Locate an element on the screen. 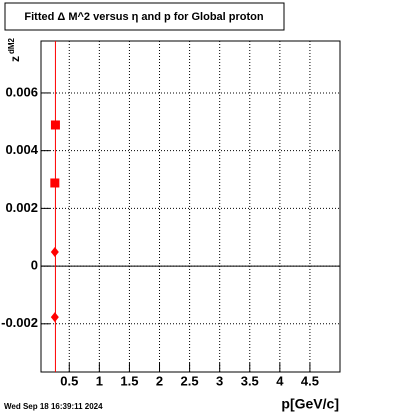 The height and width of the screenshot is (414, 400). y-label-main: z is located at coordinates (15, 59).